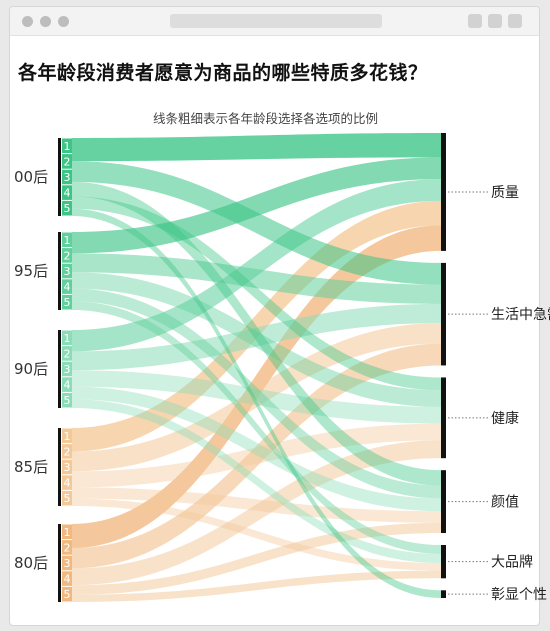 This screenshot has width=550, height=631. I want to click on source-1-rank-label-2: 2, so click(67, 255).